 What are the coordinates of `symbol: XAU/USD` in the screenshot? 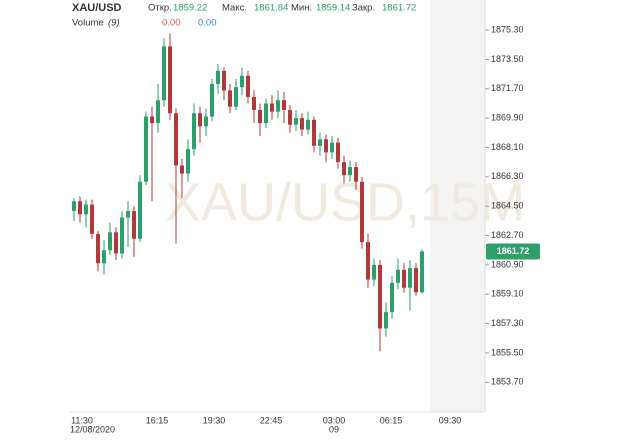 It's located at (97, 8).